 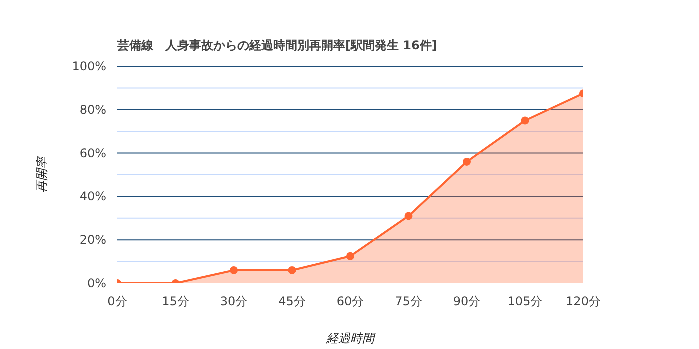 I want to click on x-tick-label: 60分, so click(x=350, y=301).